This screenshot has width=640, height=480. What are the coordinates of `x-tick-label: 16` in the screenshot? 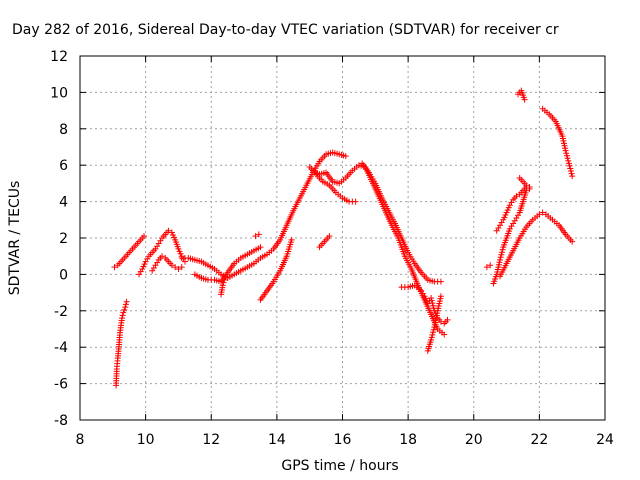 It's located at (343, 440).